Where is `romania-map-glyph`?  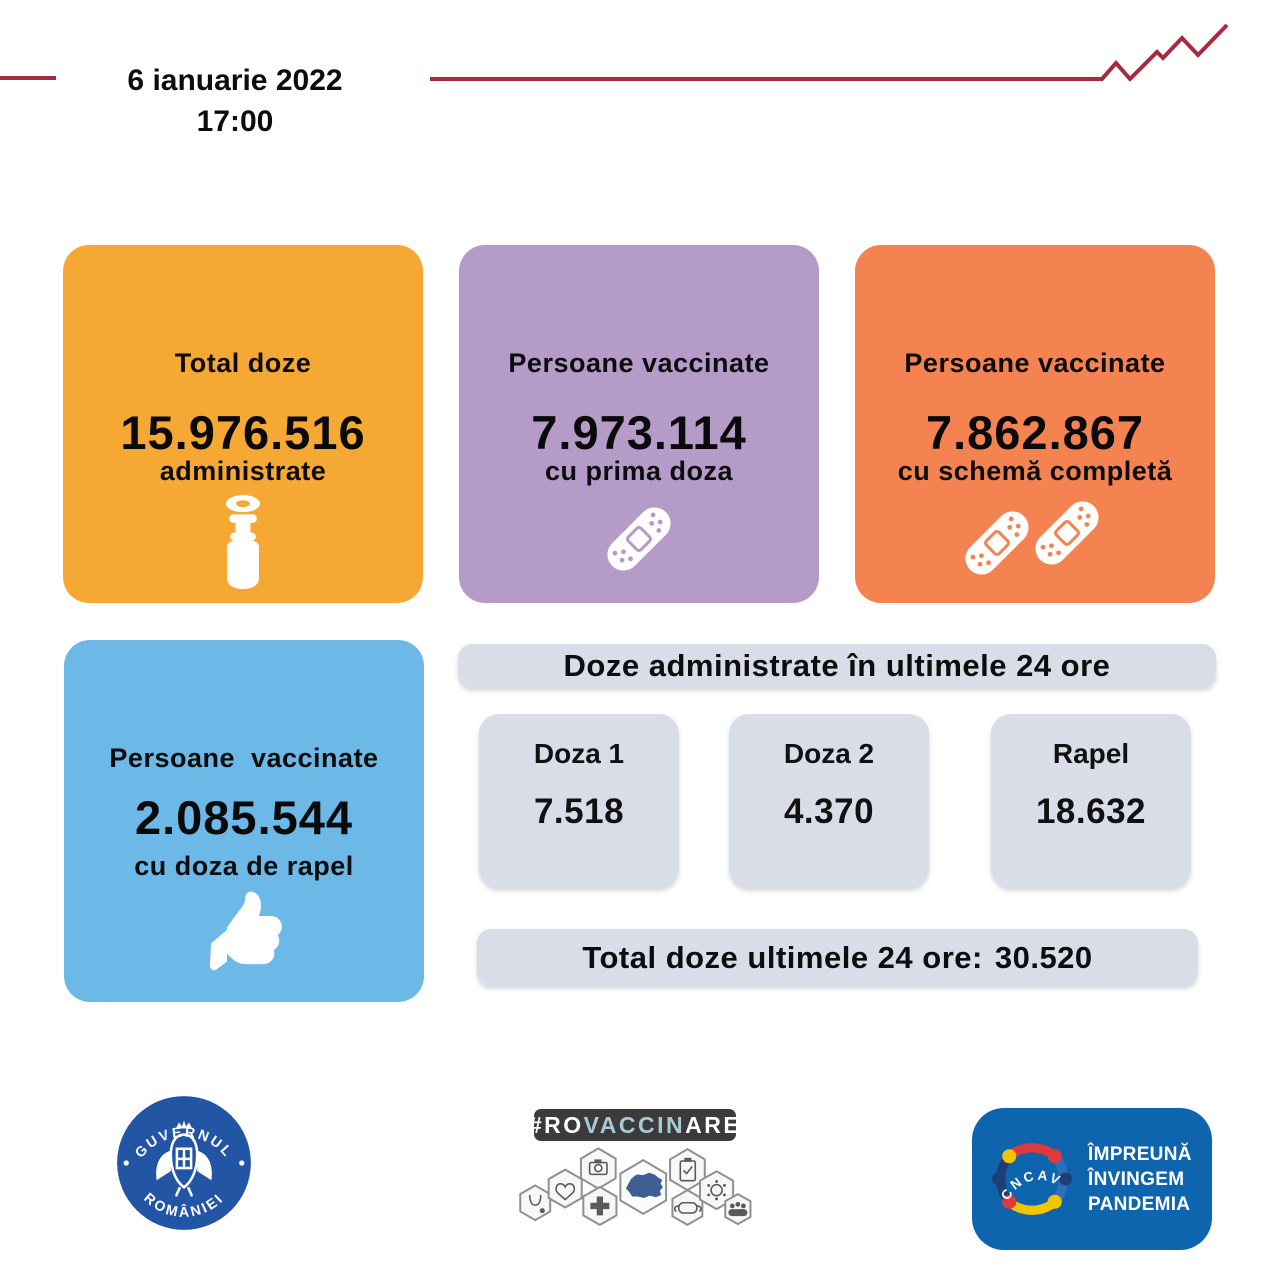
romania-map-glyph is located at coordinates (644, 1185).